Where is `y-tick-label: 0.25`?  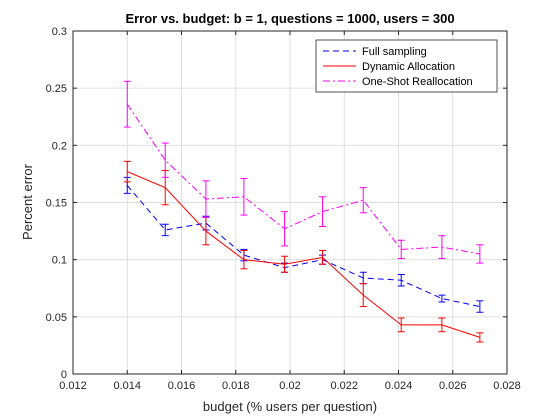 y-tick-label: 0.25 is located at coordinates (56, 89).